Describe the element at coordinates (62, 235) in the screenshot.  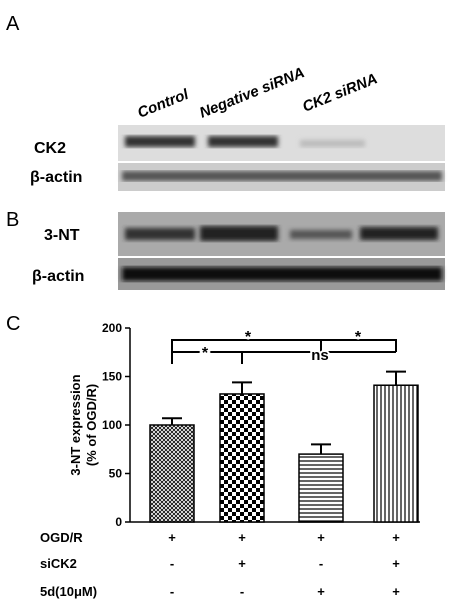
I see `row-label: 3-NT` at that location.